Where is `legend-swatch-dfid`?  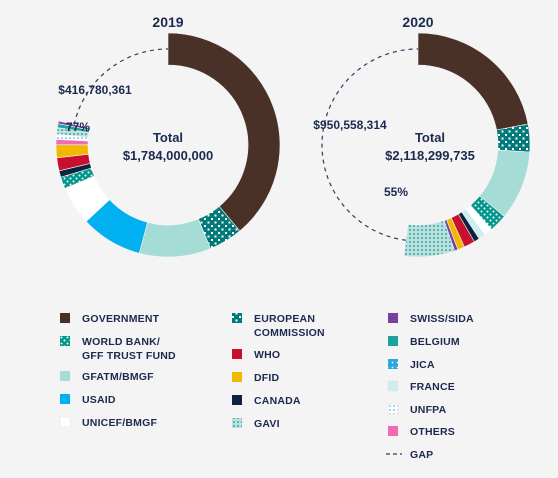
legend-swatch-dfid is located at coordinates (237, 377).